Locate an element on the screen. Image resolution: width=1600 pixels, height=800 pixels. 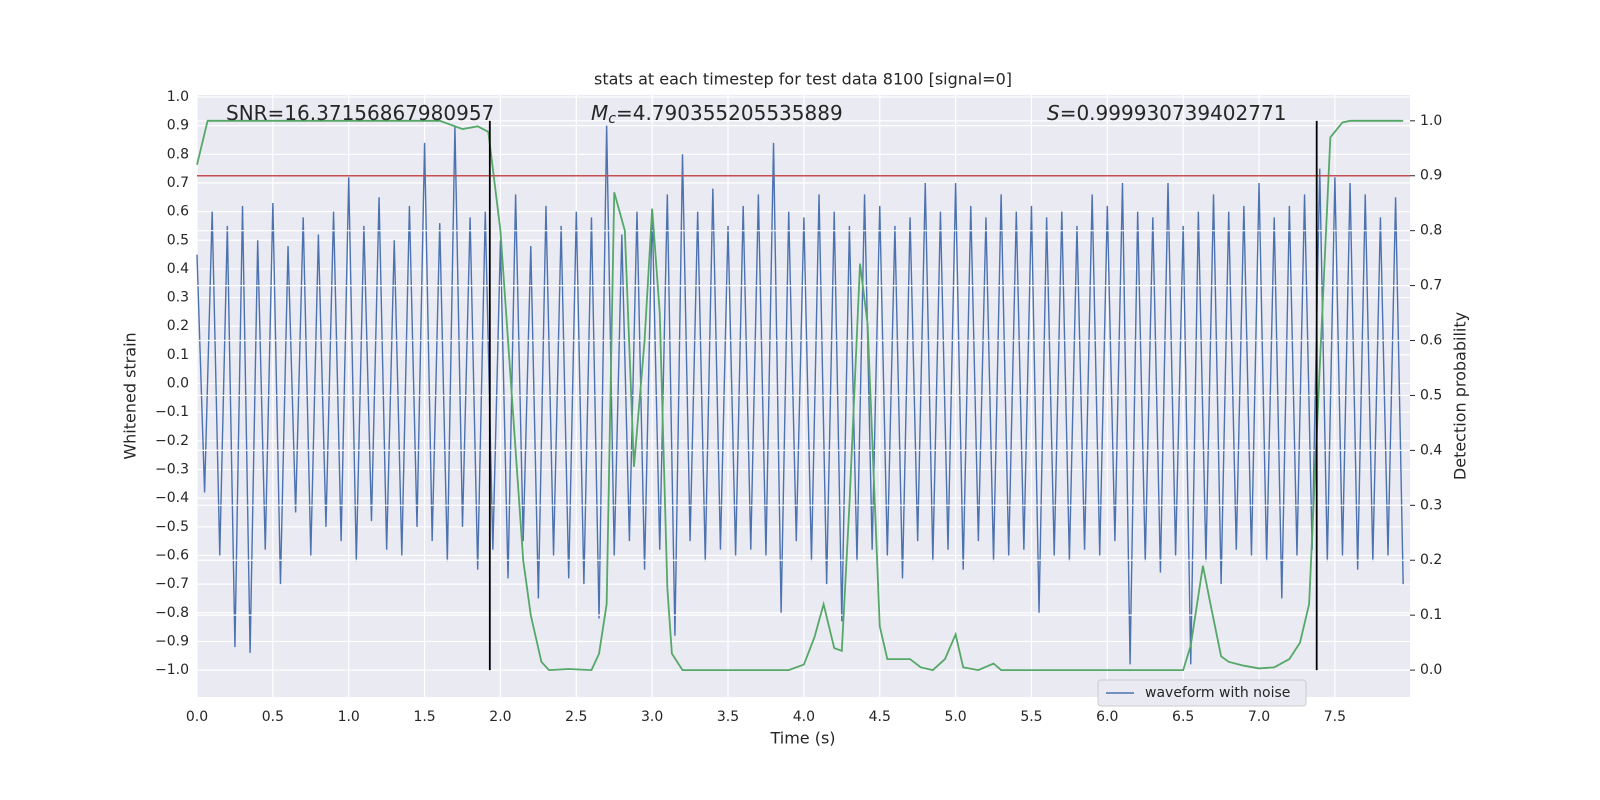
y-tick-label: 0.0 is located at coordinates (178, 384).